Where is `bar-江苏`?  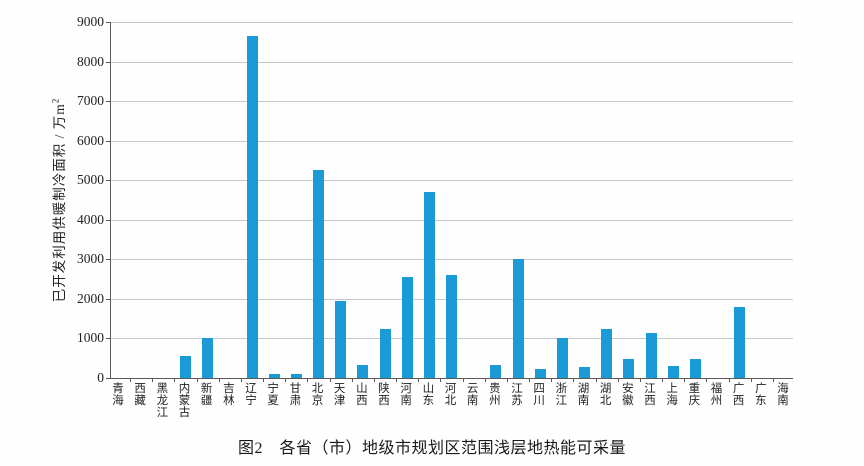
bar-江苏 is located at coordinates (518, 318).